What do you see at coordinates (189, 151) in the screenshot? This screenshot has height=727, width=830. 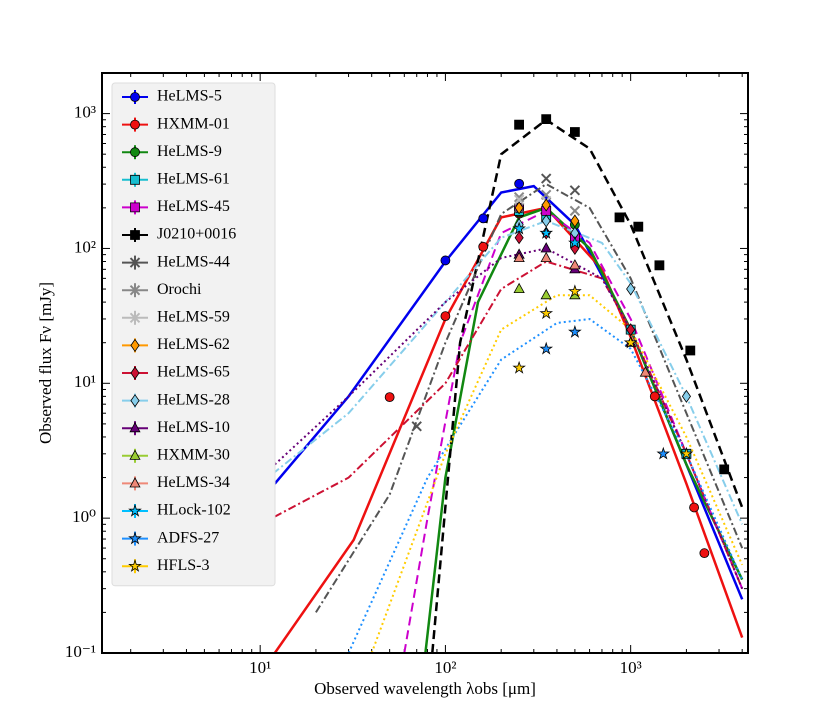 I see `legend-label: HeLMS-9` at bounding box center [189, 151].